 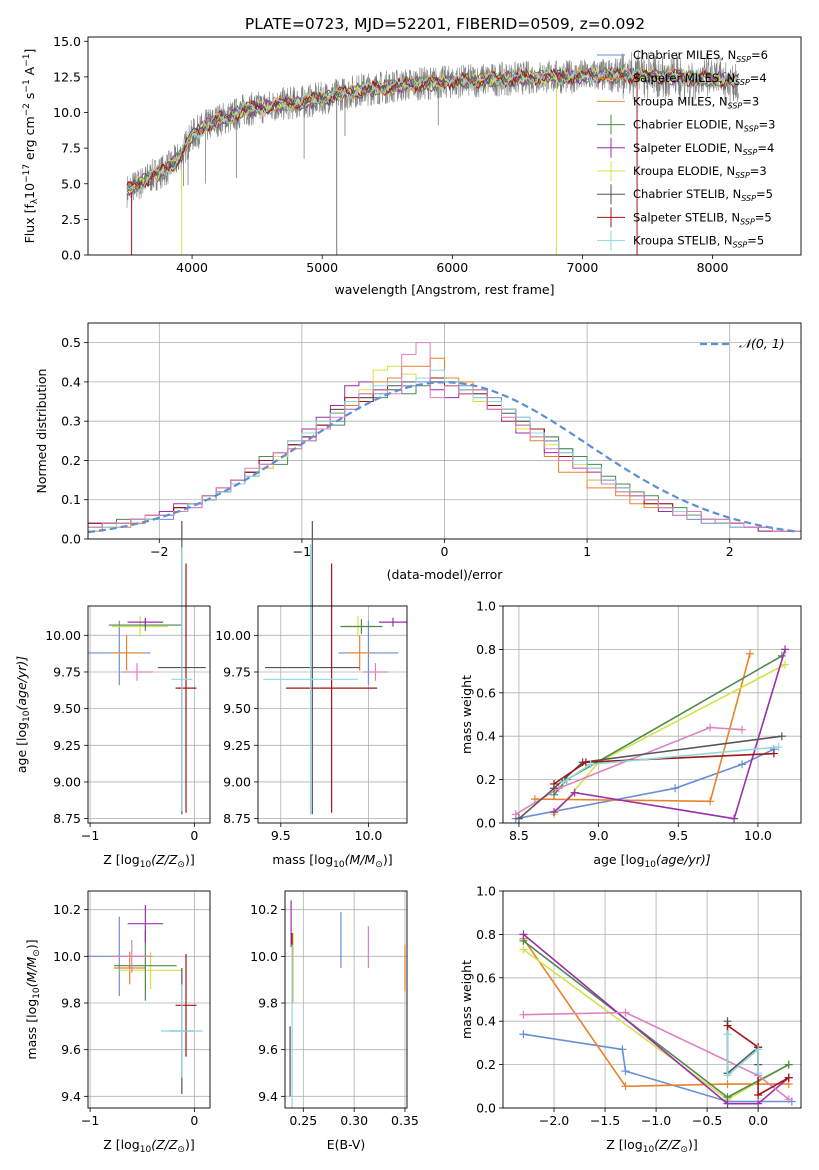 What do you see at coordinates (758, 835) in the screenshot?
I see `x-tick-label: 10.0` at bounding box center [758, 835].